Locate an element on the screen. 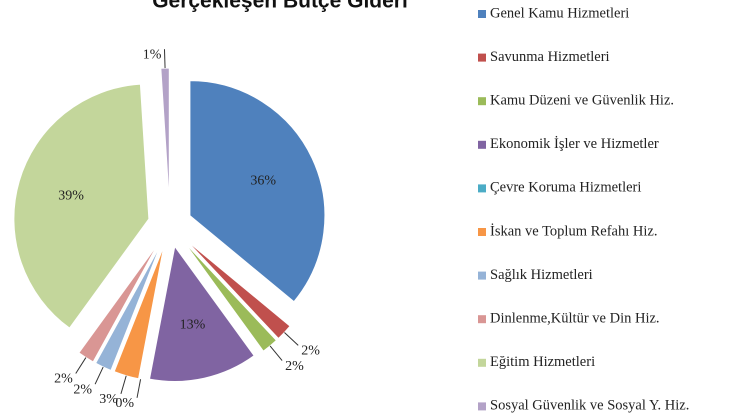 The image size is (751, 417). legend-label: İskan ve Toplum Refahı Hiz. is located at coordinates (573, 231).